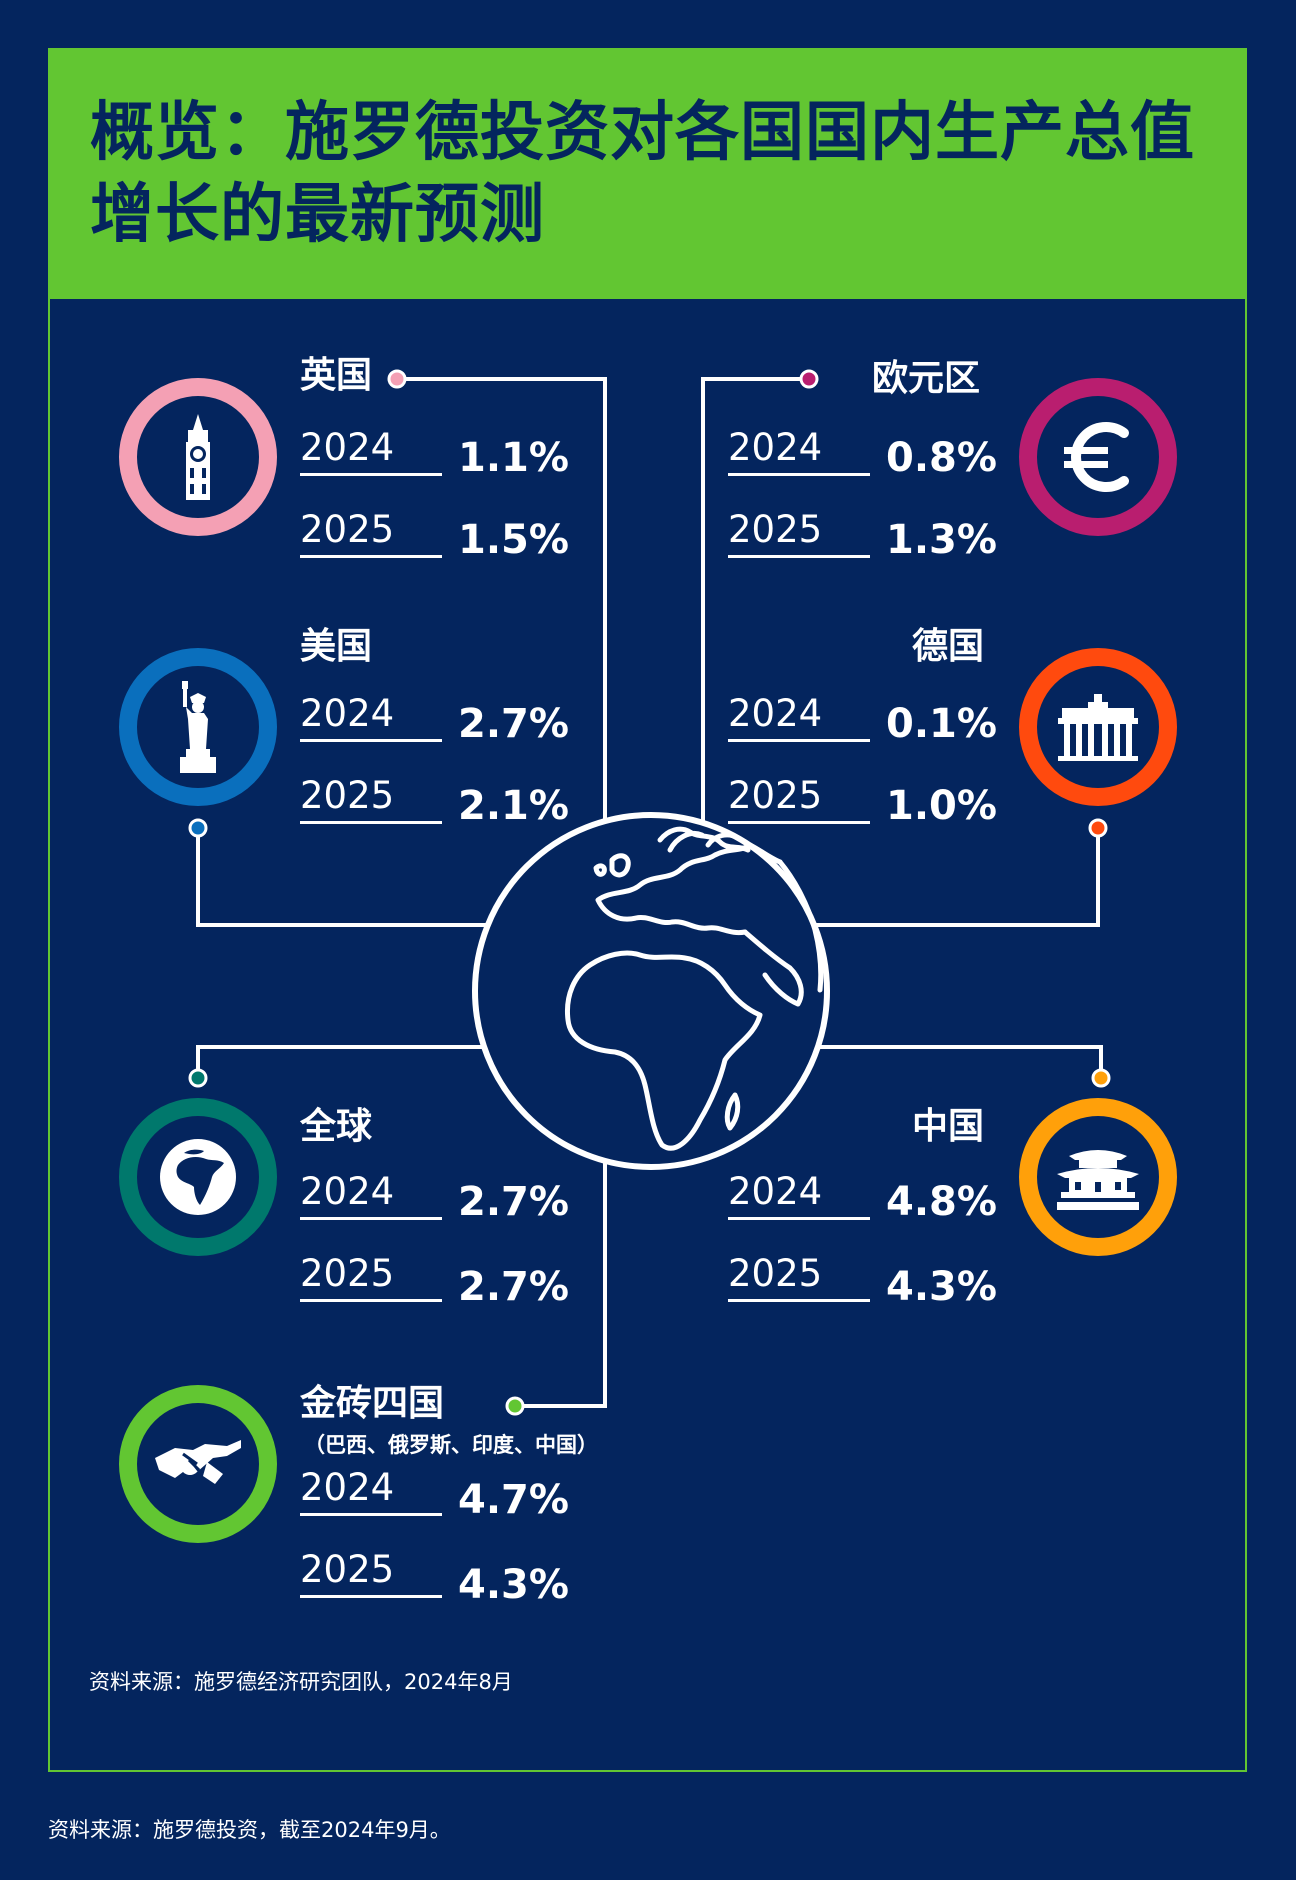 The height and width of the screenshot is (1880, 1296). I want to click on bric-icon-ring, so click(198, 1464).